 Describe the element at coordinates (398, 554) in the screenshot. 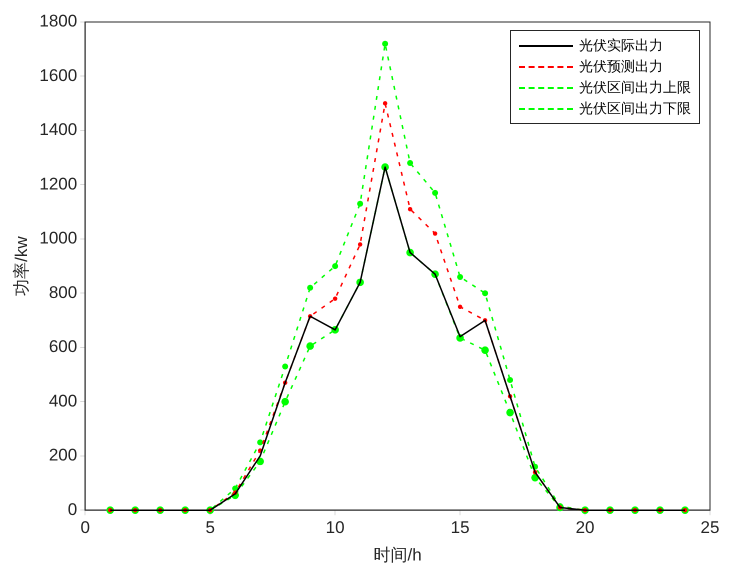

I see `x-axis-title: 时间/h` at that location.